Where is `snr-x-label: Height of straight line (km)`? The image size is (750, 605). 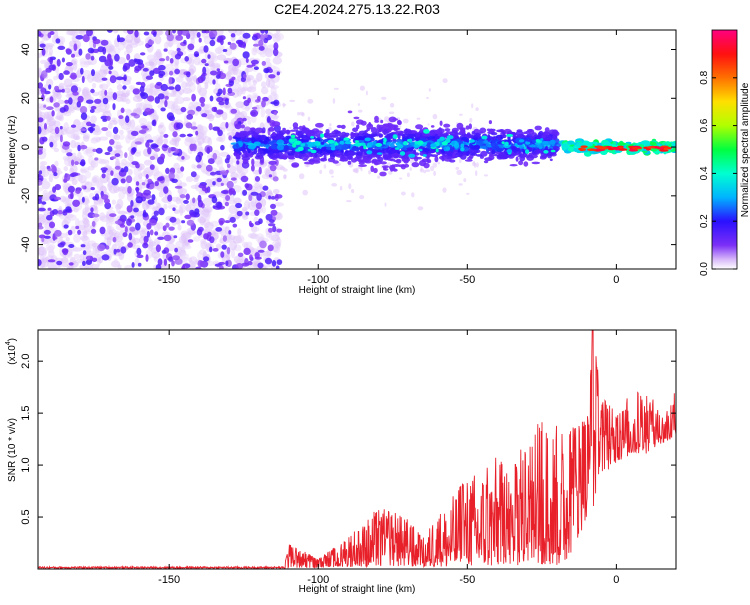 snr-x-label: Height of straight line (km) is located at coordinates (357, 589).